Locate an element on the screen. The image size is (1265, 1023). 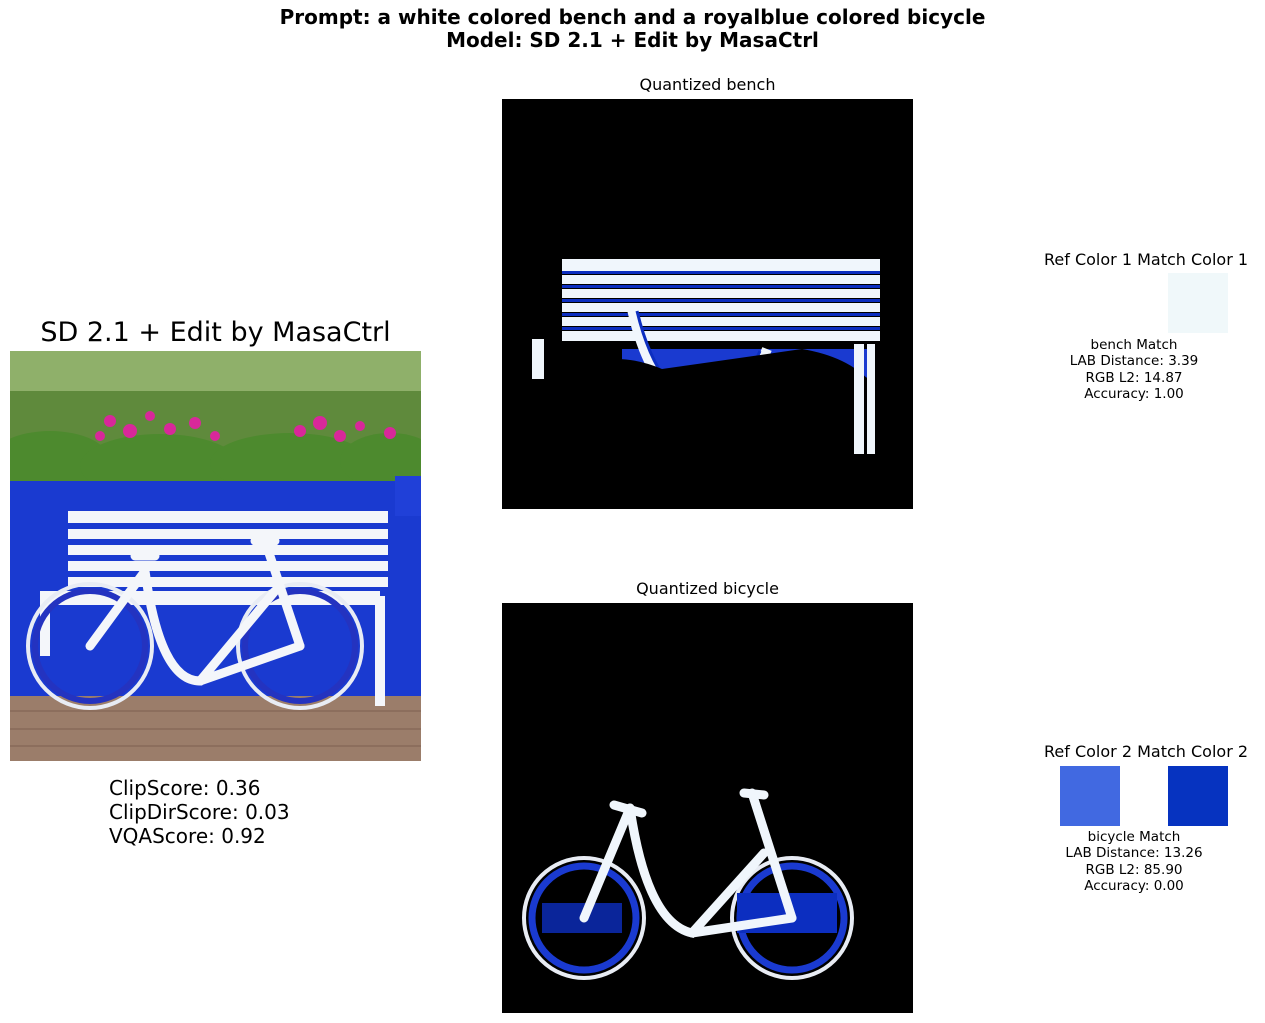
match-color-1-swatch is located at coordinates (1198, 303).